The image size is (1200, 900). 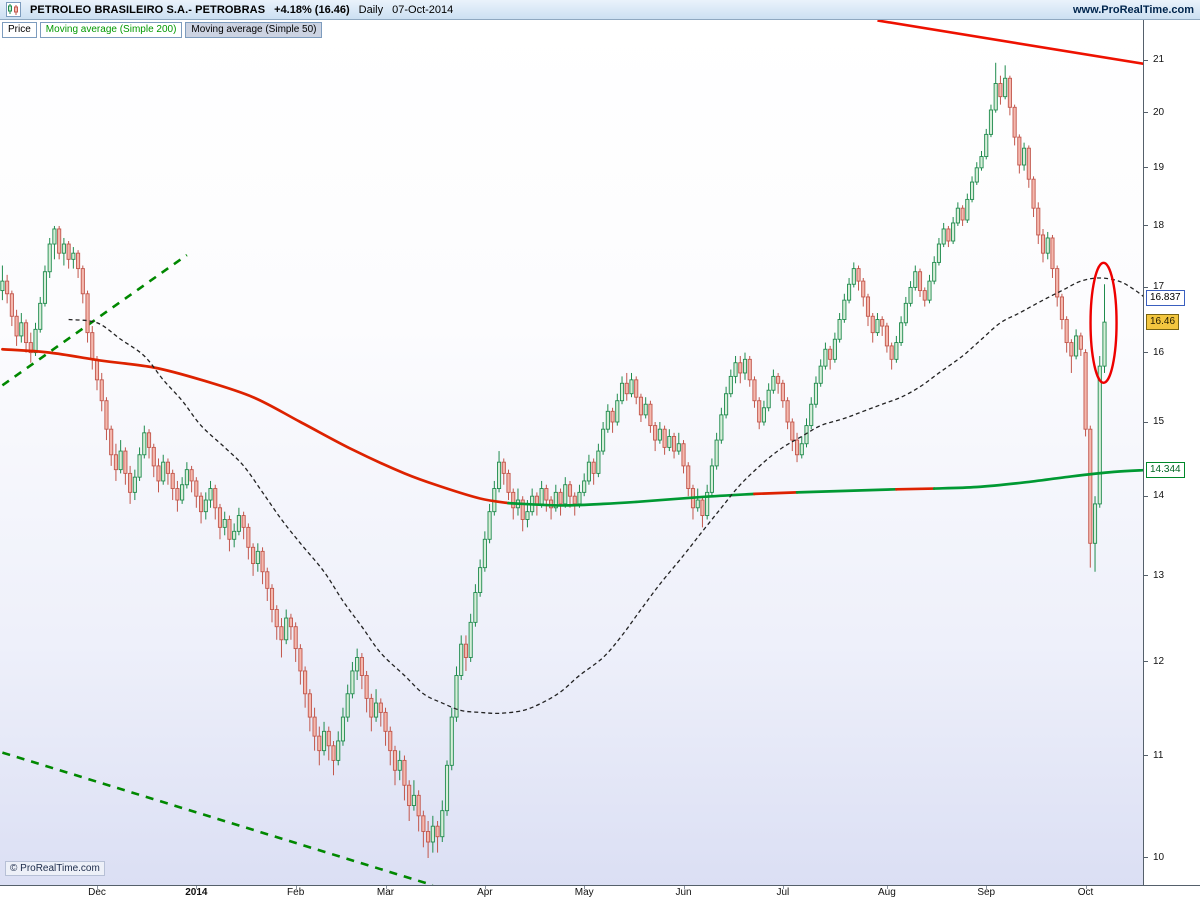 I want to click on price-change: +4.18% (16.46), so click(x=312, y=9).